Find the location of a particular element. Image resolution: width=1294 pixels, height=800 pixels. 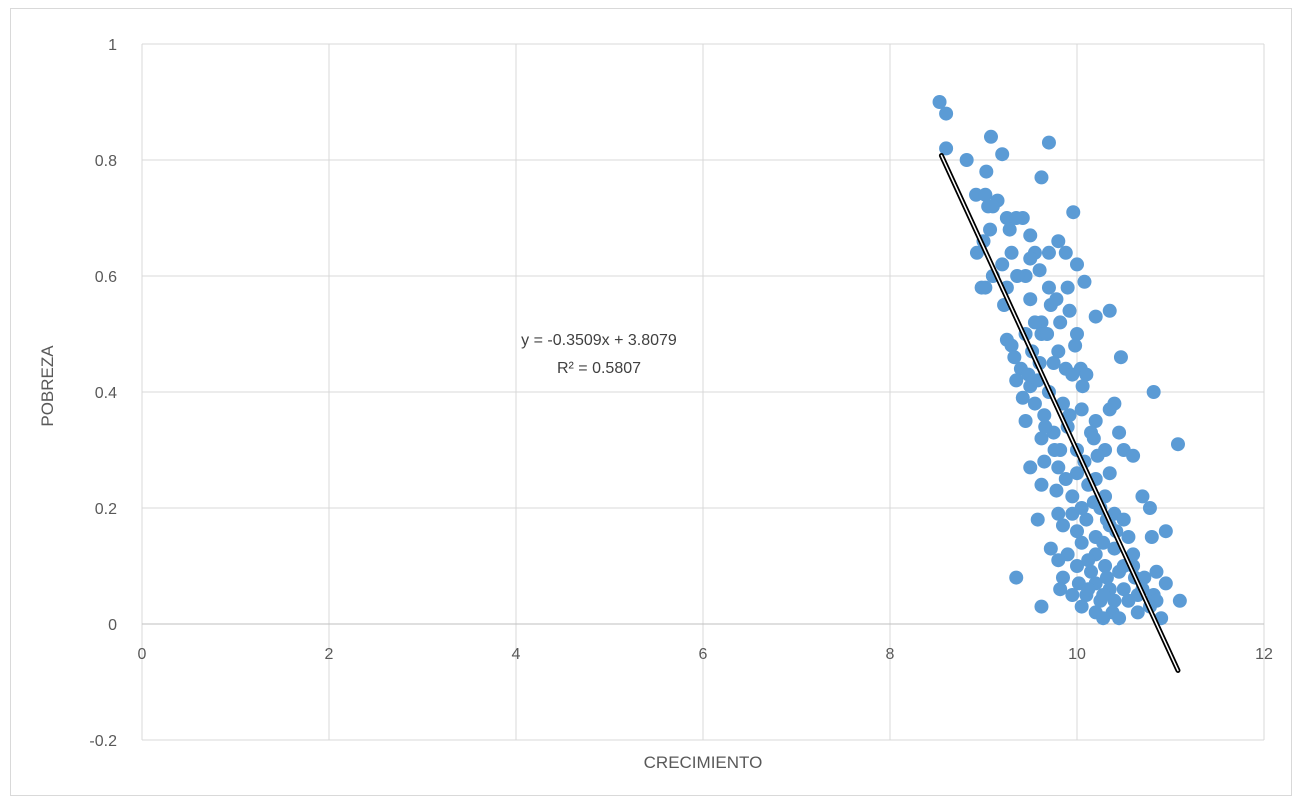

x-tick-label: 6 is located at coordinates (703, 654).